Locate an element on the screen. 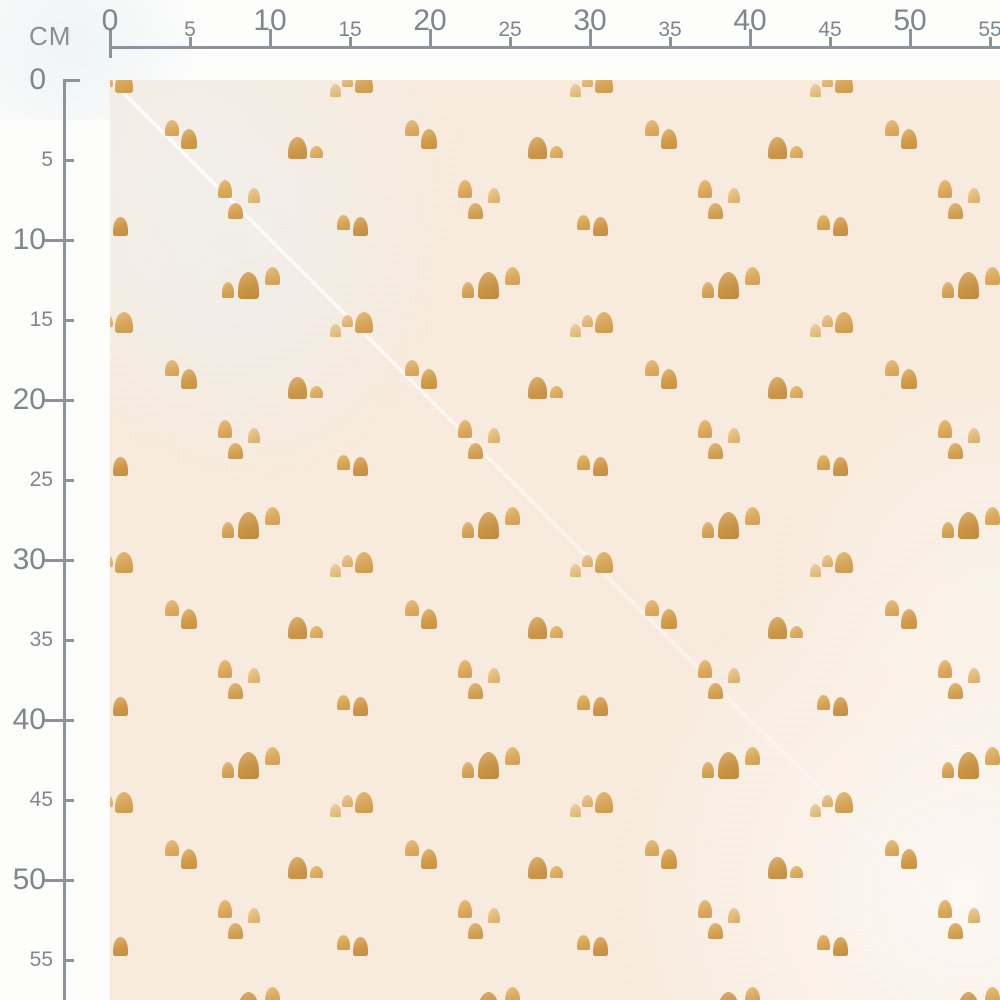 The width and height of the screenshot is (1000, 1000). vertical-ruler-label: 5 is located at coordinates (47, 159).